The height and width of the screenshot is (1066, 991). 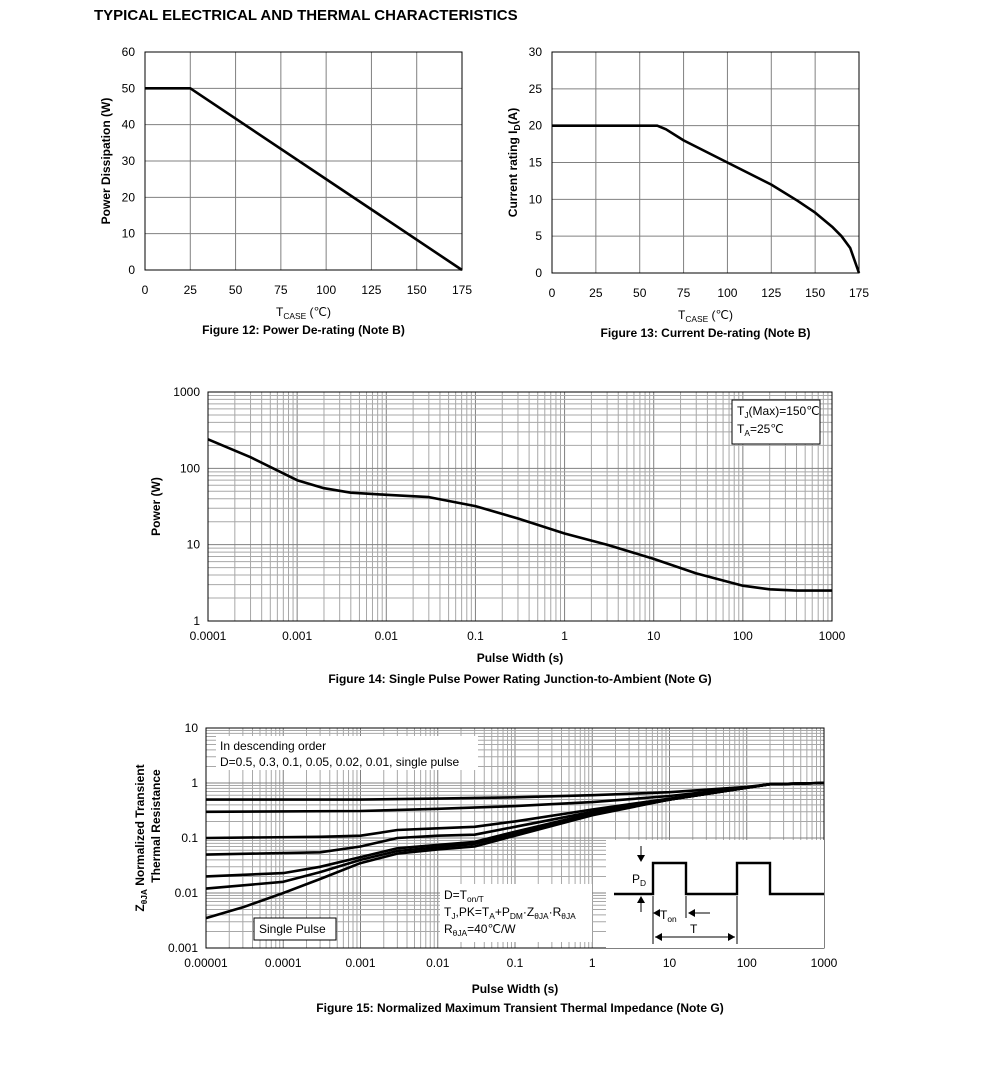 What do you see at coordinates (129, 125) in the screenshot?
I see `y-tick-label: 40` at bounding box center [129, 125].